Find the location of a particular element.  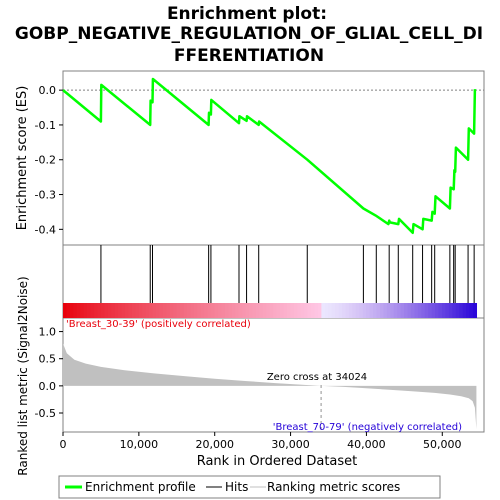

es-y-tick-label: -0.2 is located at coordinates (45, 160).